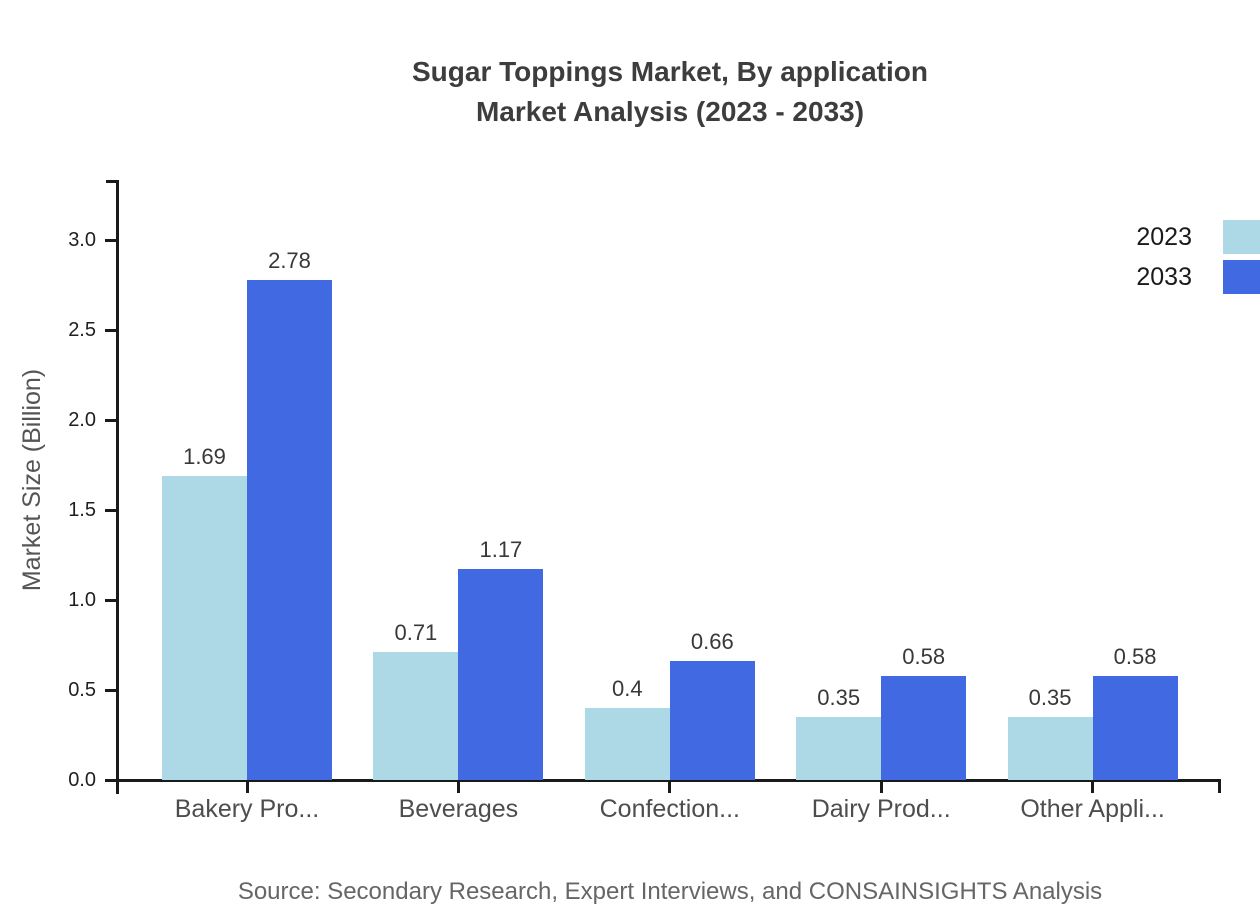 The width and height of the screenshot is (1260, 920). Describe the element at coordinates (670, 71) in the screenshot. I see `chart-title-line1: Sugar Toppings Market, By application` at that location.